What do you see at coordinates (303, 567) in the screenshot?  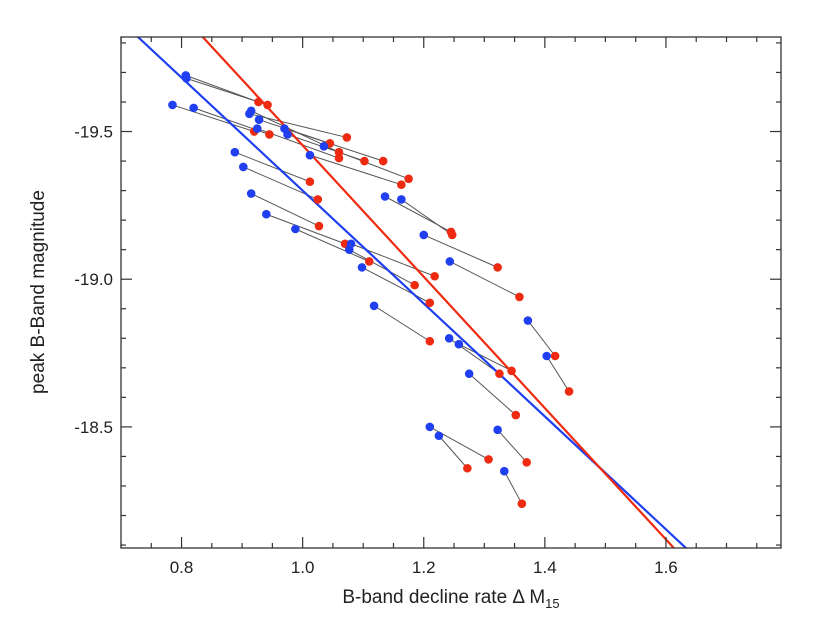 I see `x-tick-label: 1.0` at bounding box center [303, 567].